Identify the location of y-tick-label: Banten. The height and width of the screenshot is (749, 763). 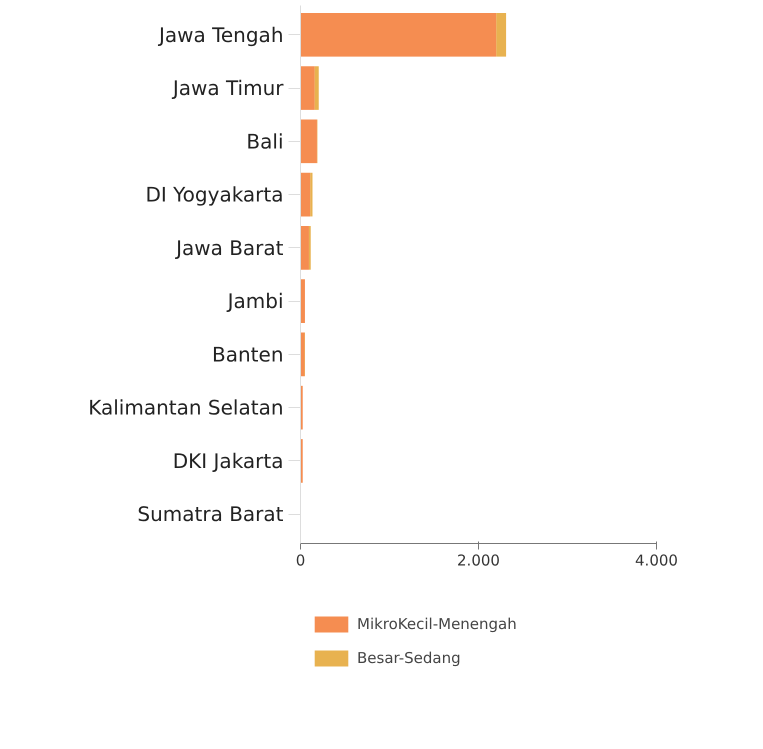
(248, 354).